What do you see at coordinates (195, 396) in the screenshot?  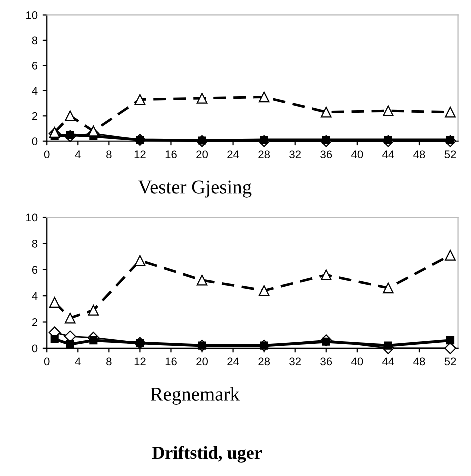 I see `x-axis-title: Regnemark` at bounding box center [195, 396].